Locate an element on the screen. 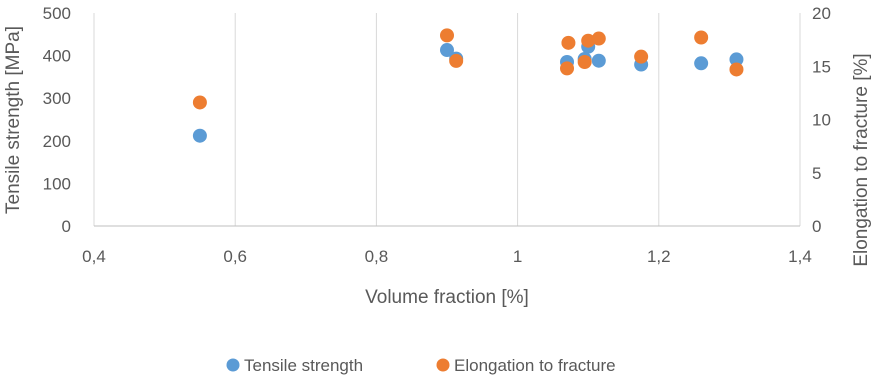 The width and height of the screenshot is (886, 378). x-tick-label: 0,4 is located at coordinates (94, 256).